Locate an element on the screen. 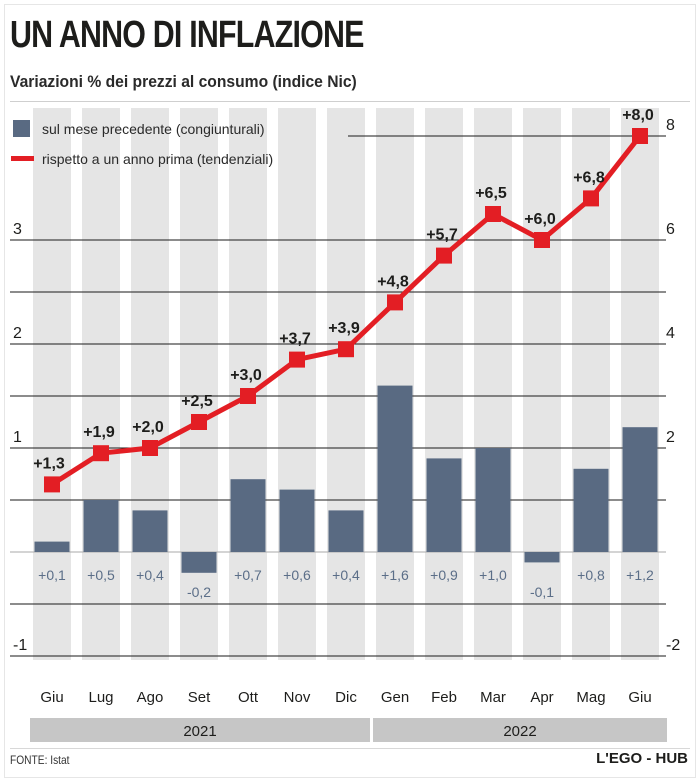 The height and width of the screenshot is (782, 700). month-label: Mar is located at coordinates (493, 697).